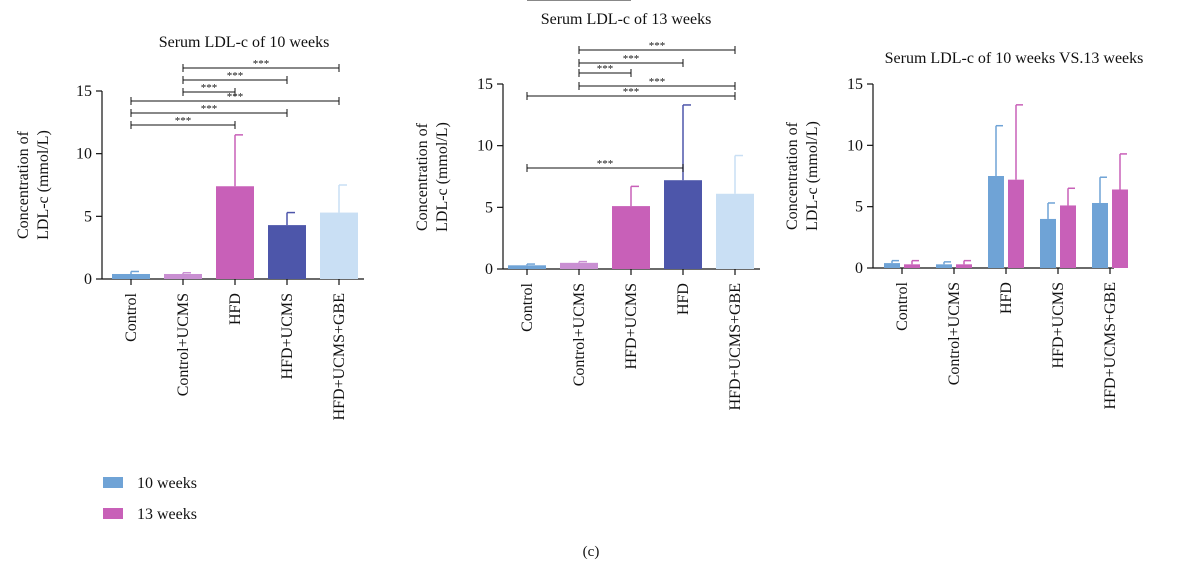  I want to click on legend-swatch-13-weeks, so click(113, 513).